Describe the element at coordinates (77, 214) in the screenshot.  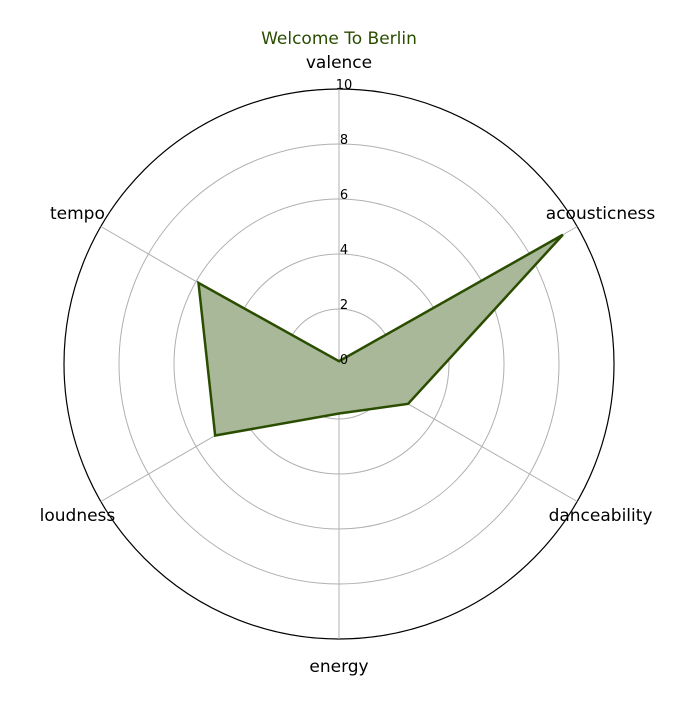
I see `axis-label-tempo: tempo` at that location.